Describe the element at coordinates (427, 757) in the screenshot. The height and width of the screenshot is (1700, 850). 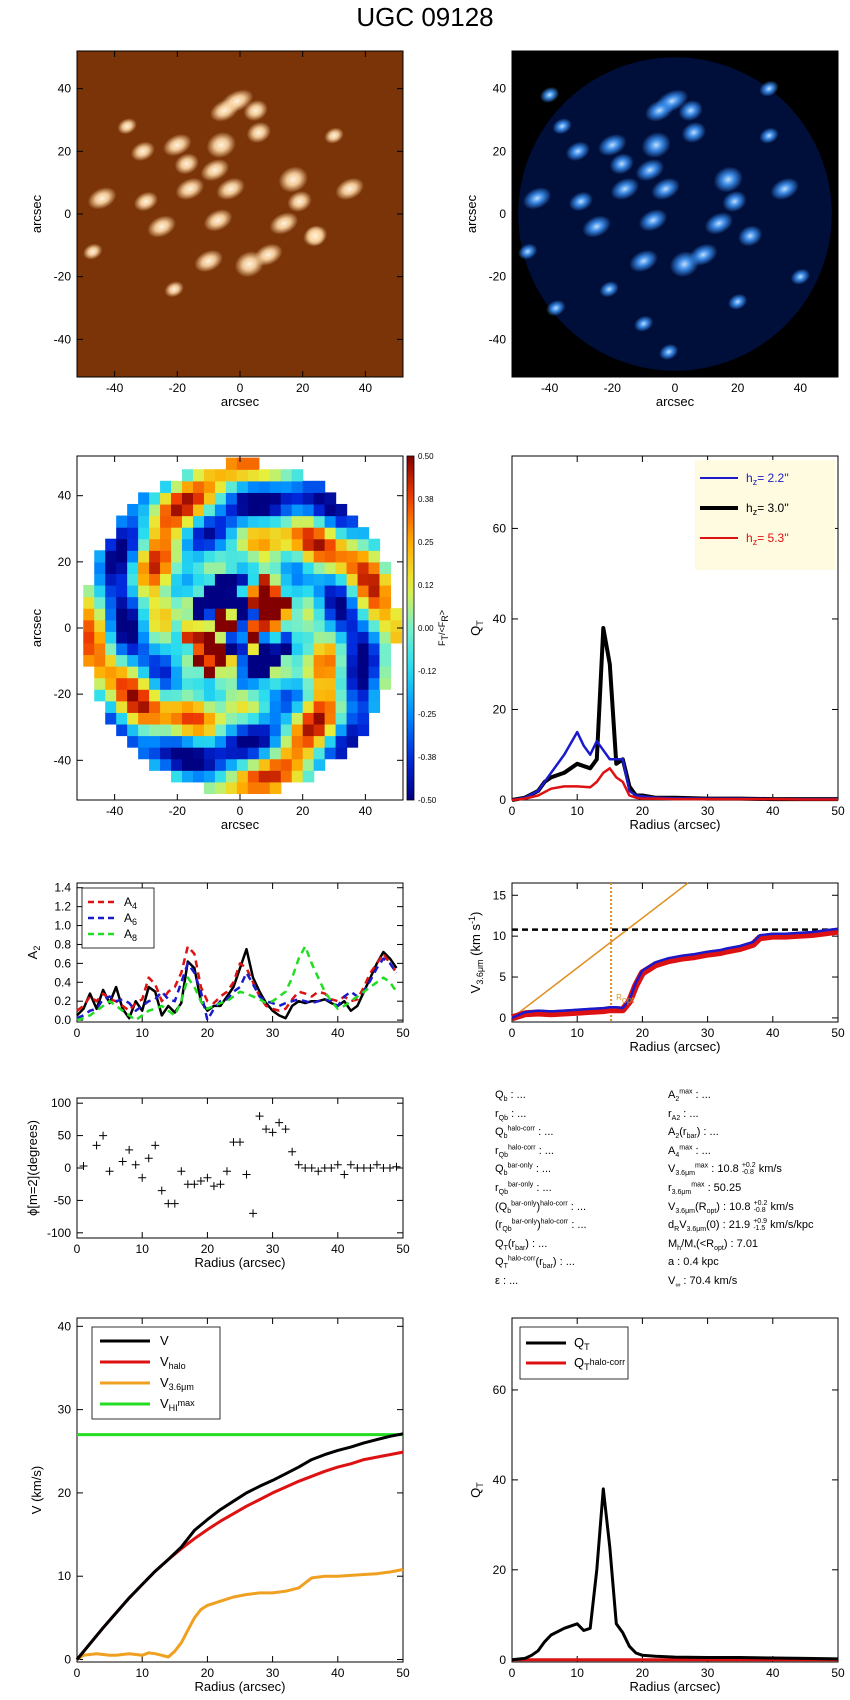
I see `colorbar-tick-label: -0.38` at that location.